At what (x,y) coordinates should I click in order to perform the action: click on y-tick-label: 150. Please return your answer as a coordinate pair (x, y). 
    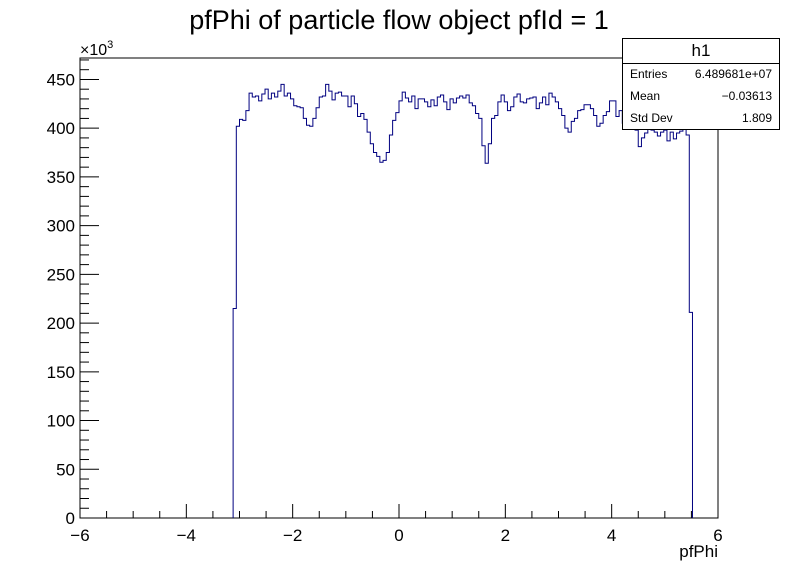
    Looking at the image, I should click on (61, 372).